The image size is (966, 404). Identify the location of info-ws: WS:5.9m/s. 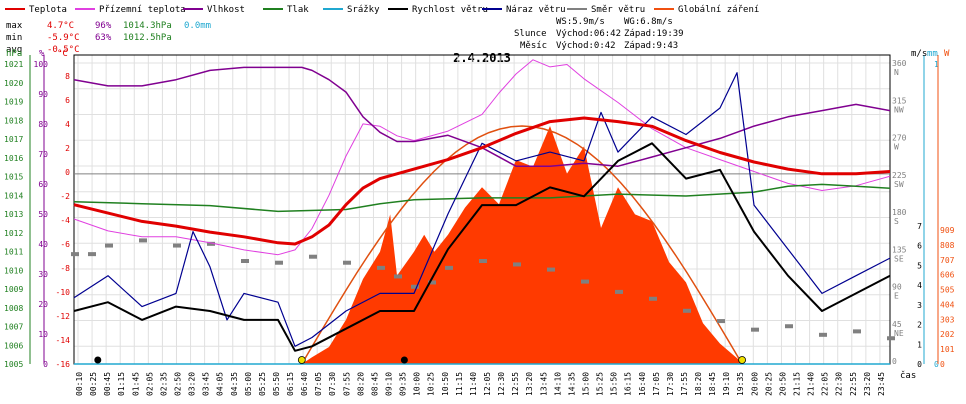
(580, 22).